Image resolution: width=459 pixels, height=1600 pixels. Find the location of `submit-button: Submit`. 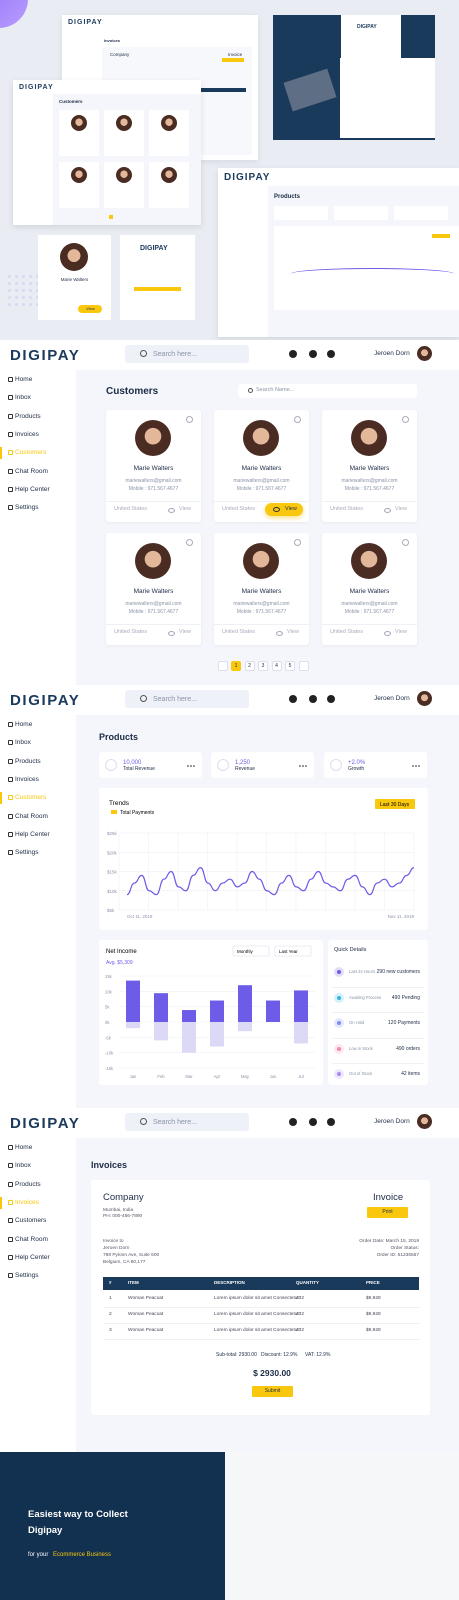

submit-button: Submit is located at coordinates (272, 1391).